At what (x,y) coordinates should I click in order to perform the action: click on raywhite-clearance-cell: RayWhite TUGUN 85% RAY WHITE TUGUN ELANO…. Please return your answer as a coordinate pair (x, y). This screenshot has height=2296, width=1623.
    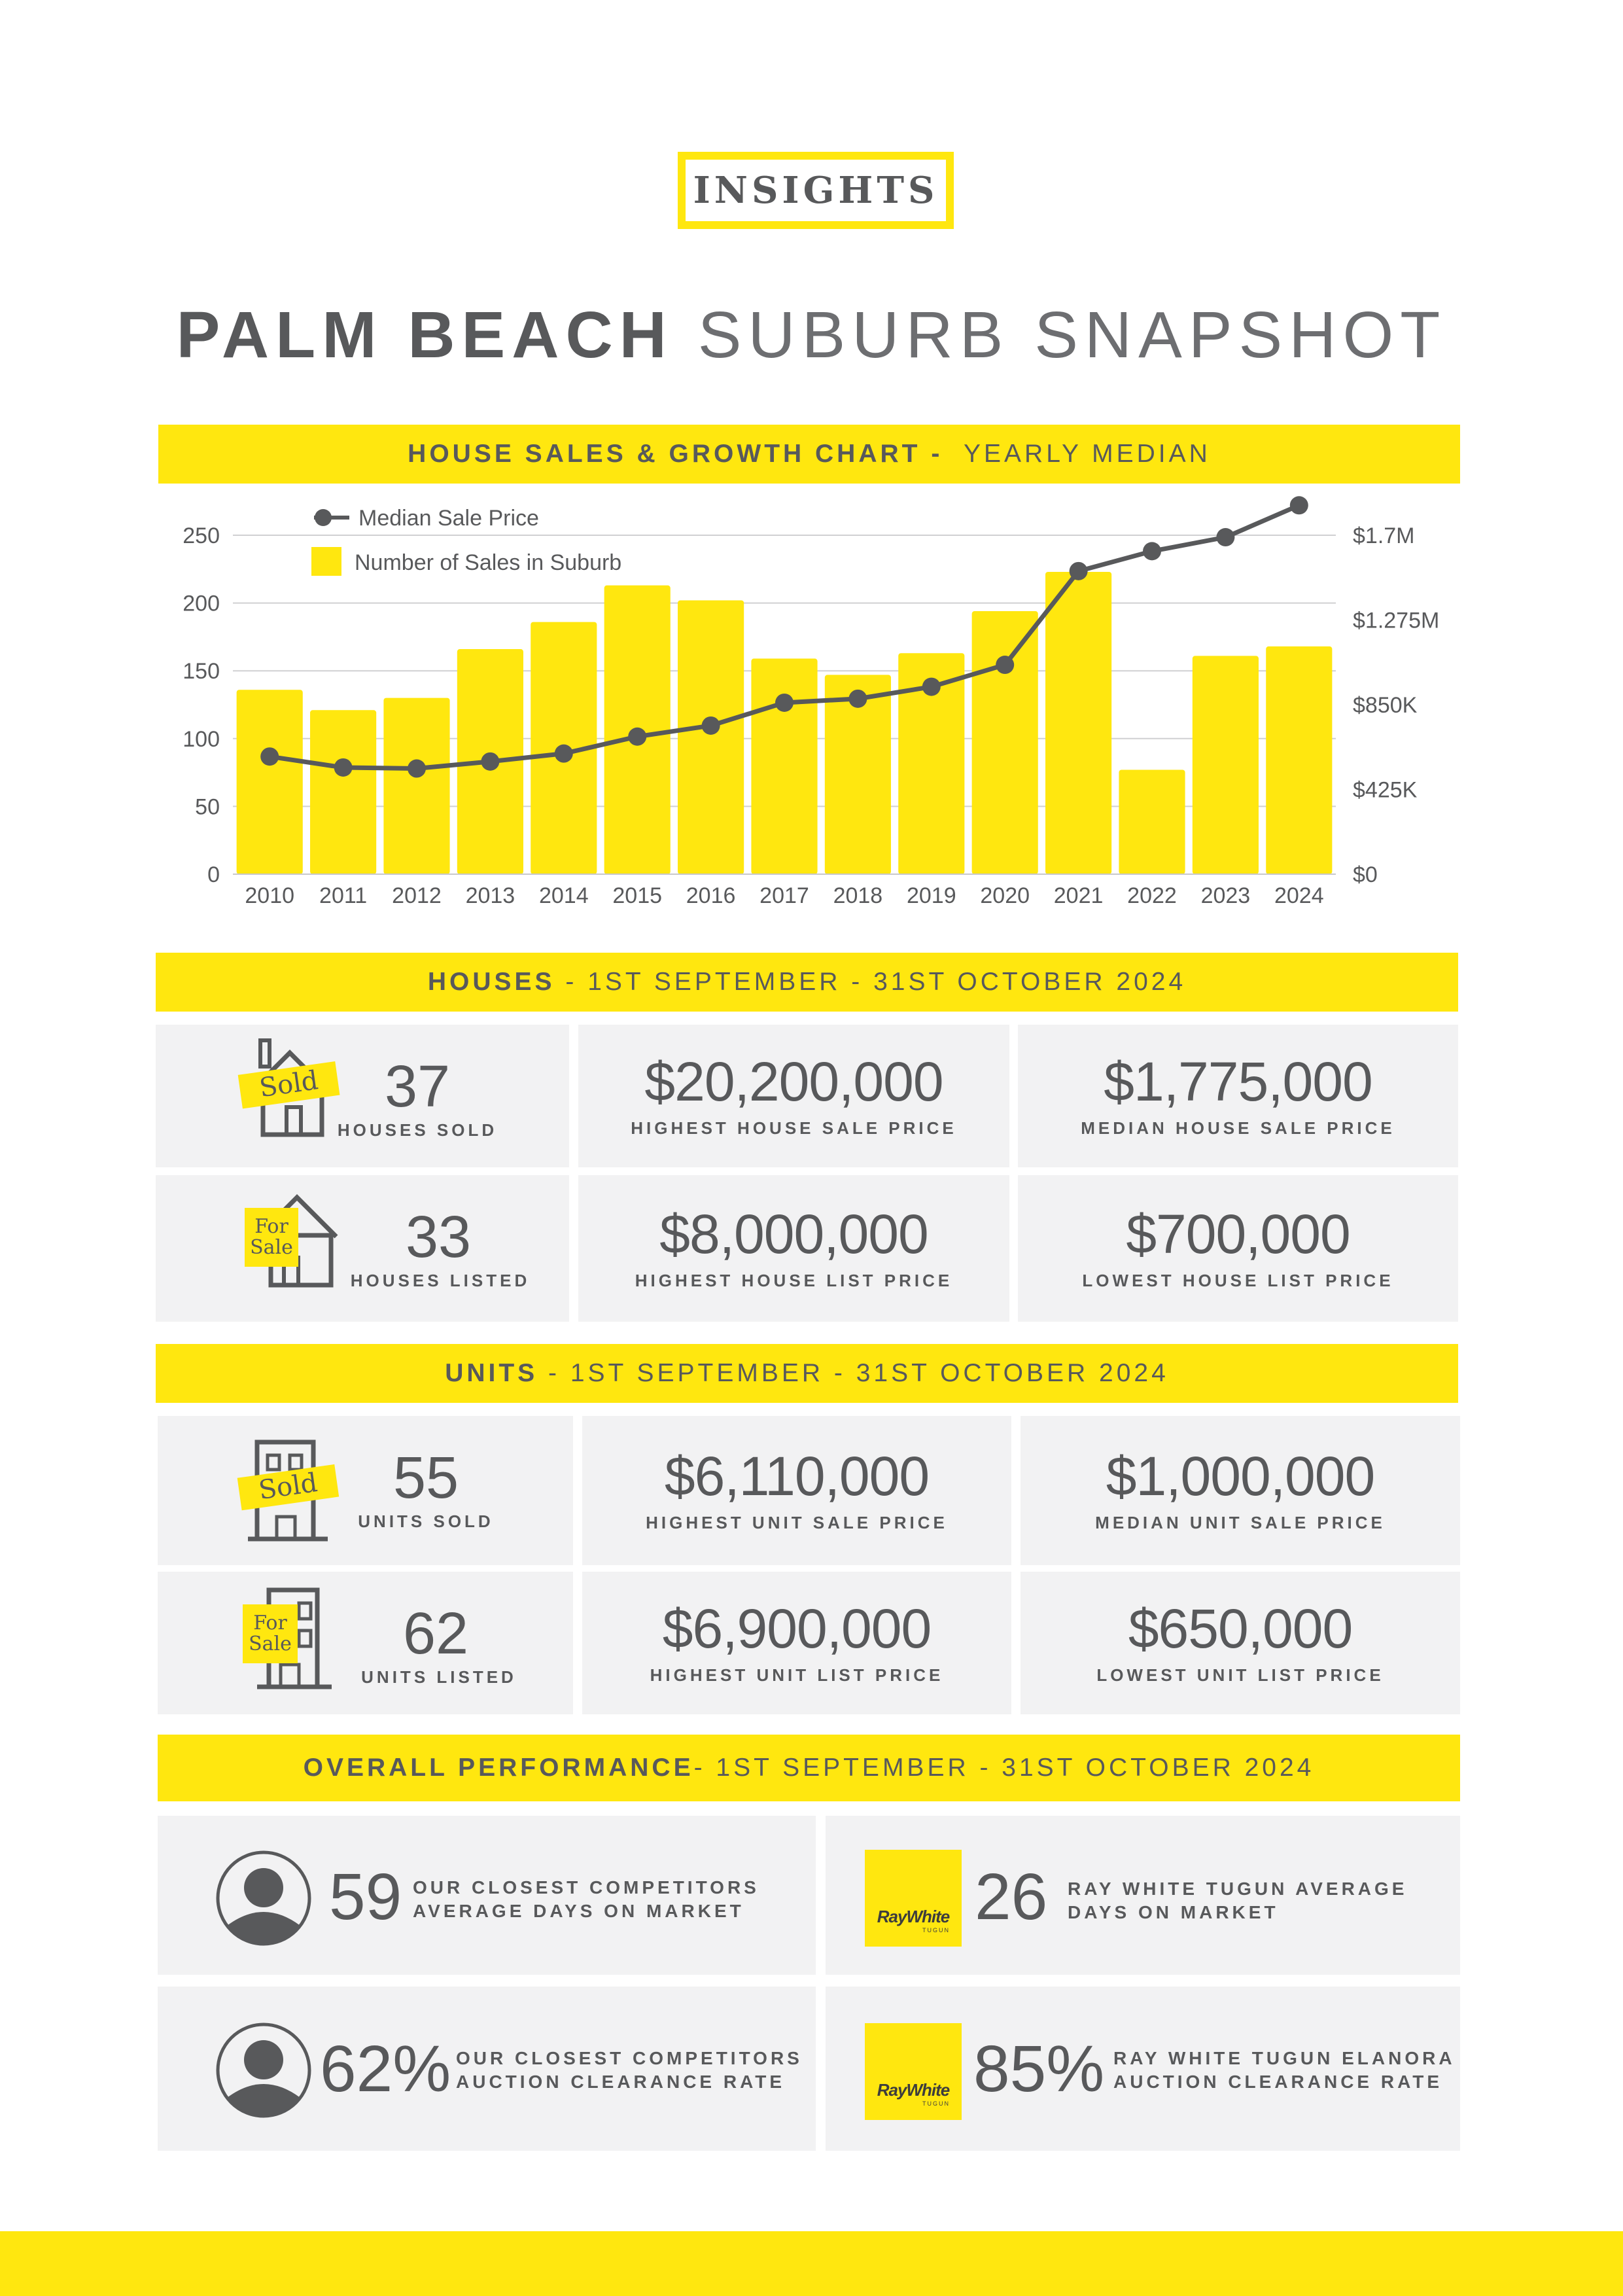
    Looking at the image, I should click on (1143, 2069).